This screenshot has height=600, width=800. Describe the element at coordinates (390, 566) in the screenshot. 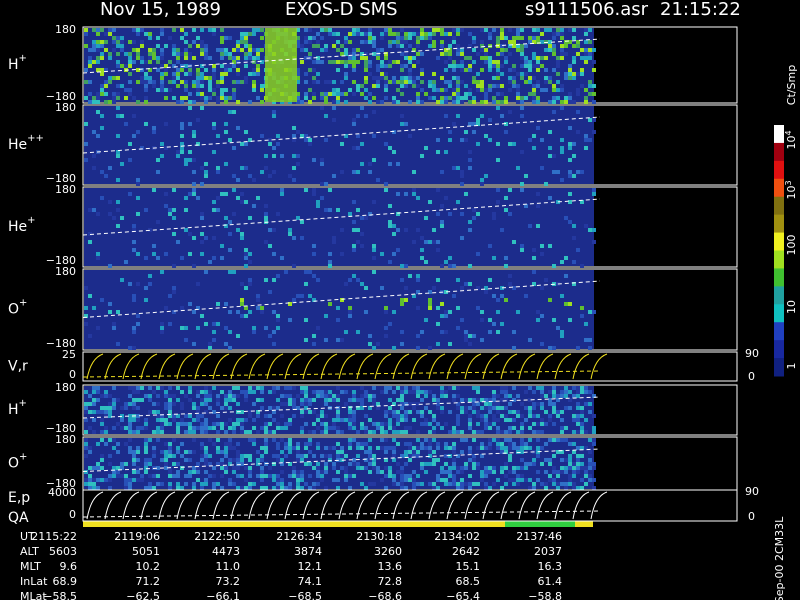

I see `table-cell: 13.6` at that location.